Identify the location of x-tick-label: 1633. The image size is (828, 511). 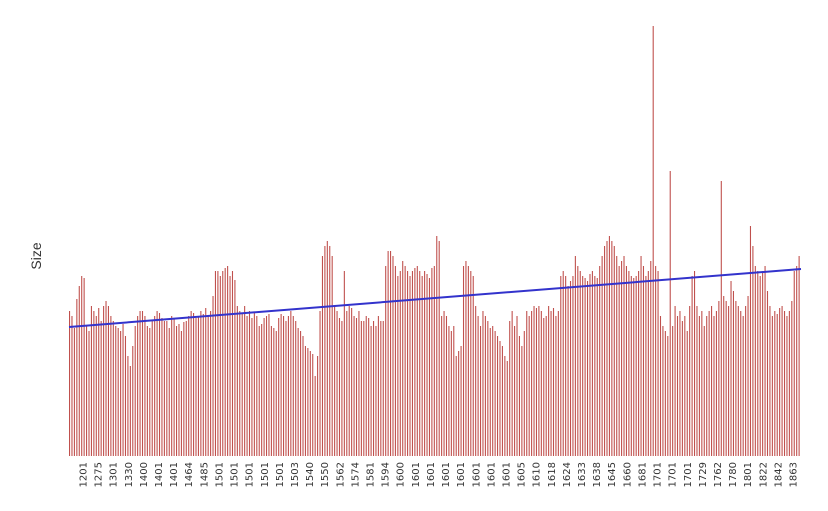
(582, 474).